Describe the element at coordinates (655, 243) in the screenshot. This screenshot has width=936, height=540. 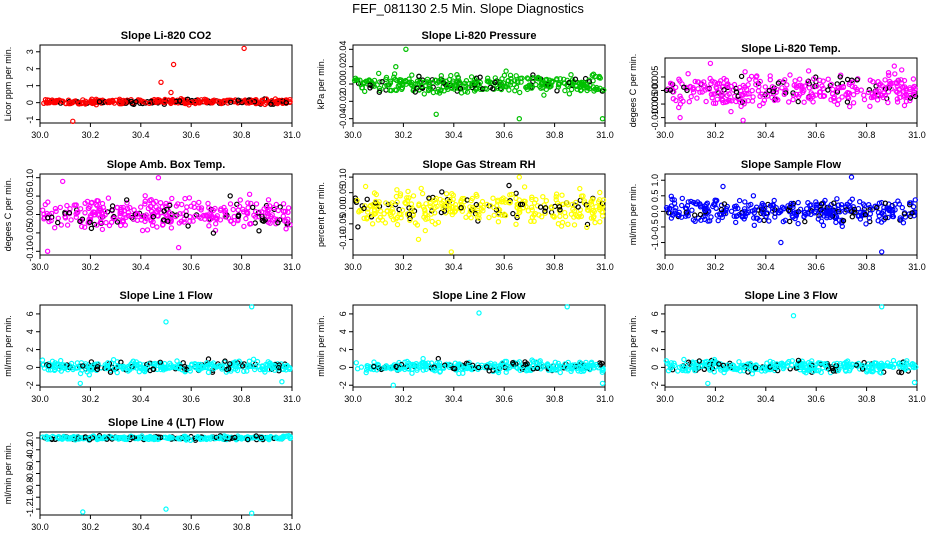
I see `y-tick-label: -1.0` at that location.